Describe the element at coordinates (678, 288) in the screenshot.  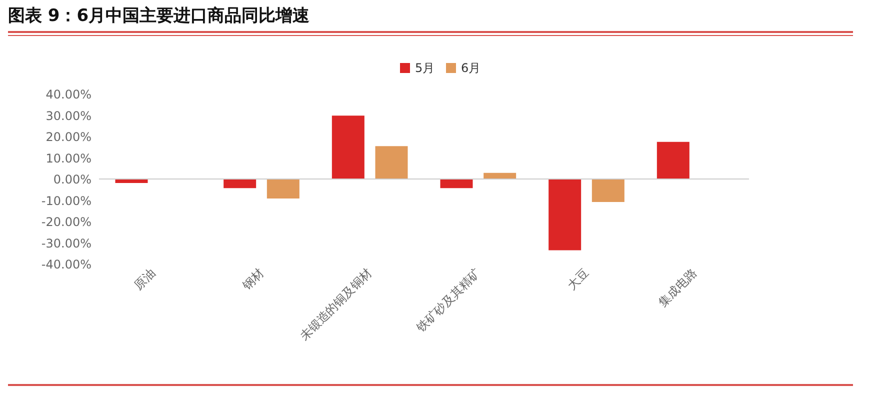
I see `x-tick-label: 集成电路` at that location.